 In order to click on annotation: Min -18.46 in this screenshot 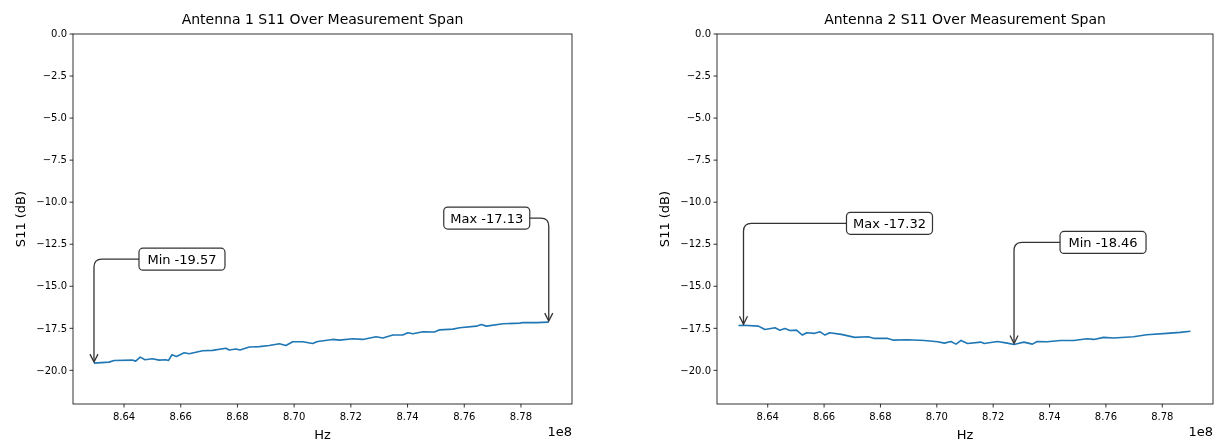, I will do `click(1103, 243)`.